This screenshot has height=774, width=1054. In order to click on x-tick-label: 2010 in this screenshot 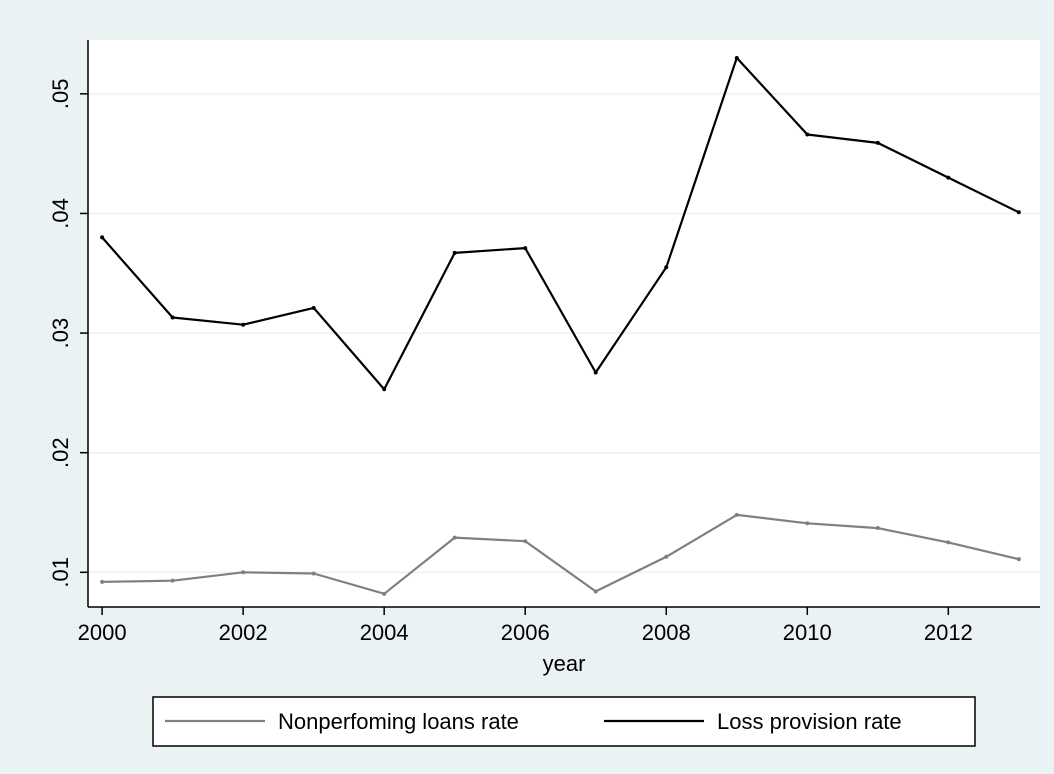, I will do `click(807, 632)`.